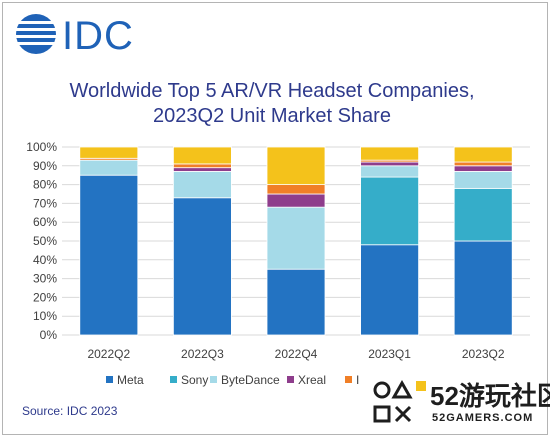  Describe the element at coordinates (272, 91) in the screenshot. I see `chart-title-line-1: Worldwide Top 5 AR/VR Headset Companies,` at that location.